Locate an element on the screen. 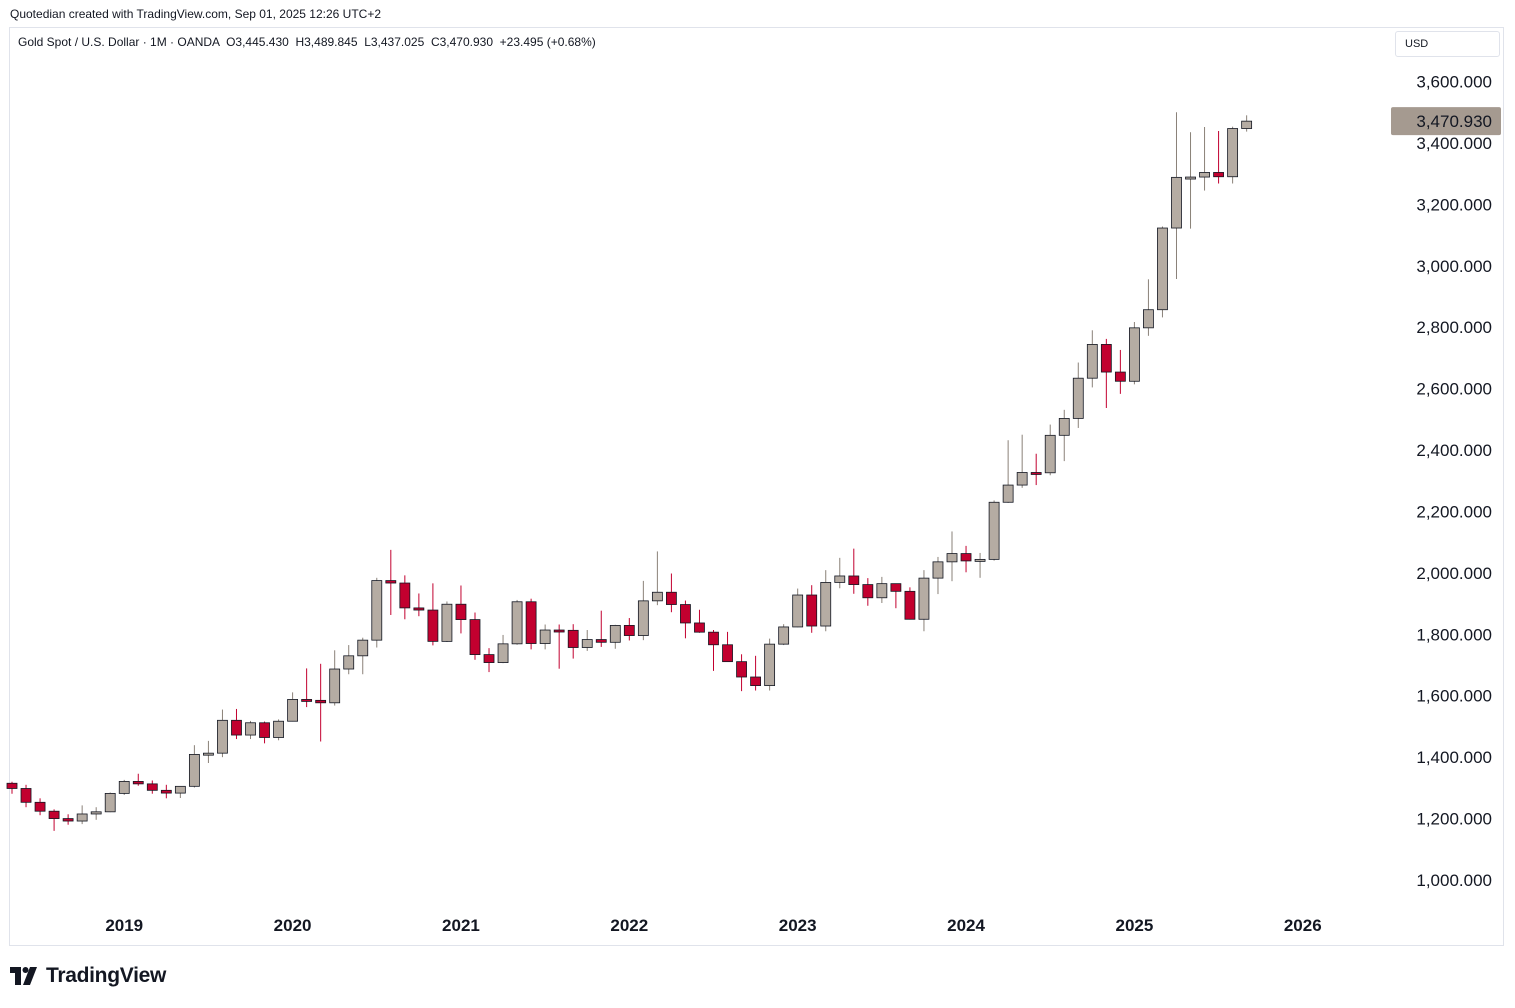 This screenshot has width=1515, height=1008. x-axis: 2019 2020 2021 2022 2023 2024 2025 2026 is located at coordinates (713, 925).